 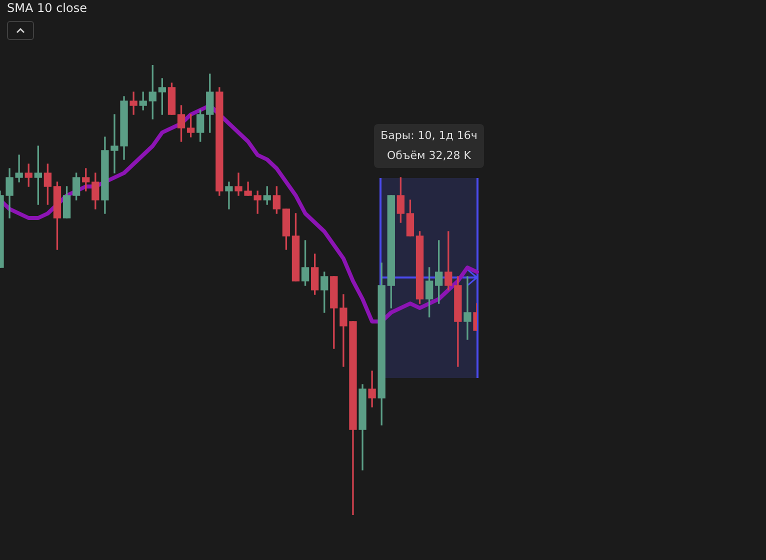 I want to click on annotation: Объём 32,28 K, so click(x=429, y=156).